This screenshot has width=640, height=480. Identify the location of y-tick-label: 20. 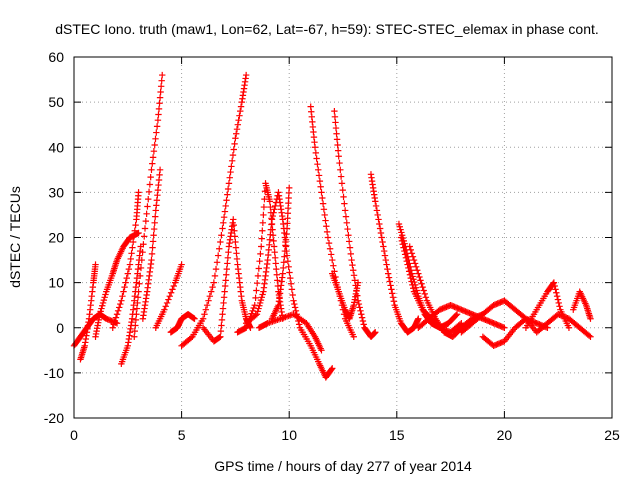
(56, 238).